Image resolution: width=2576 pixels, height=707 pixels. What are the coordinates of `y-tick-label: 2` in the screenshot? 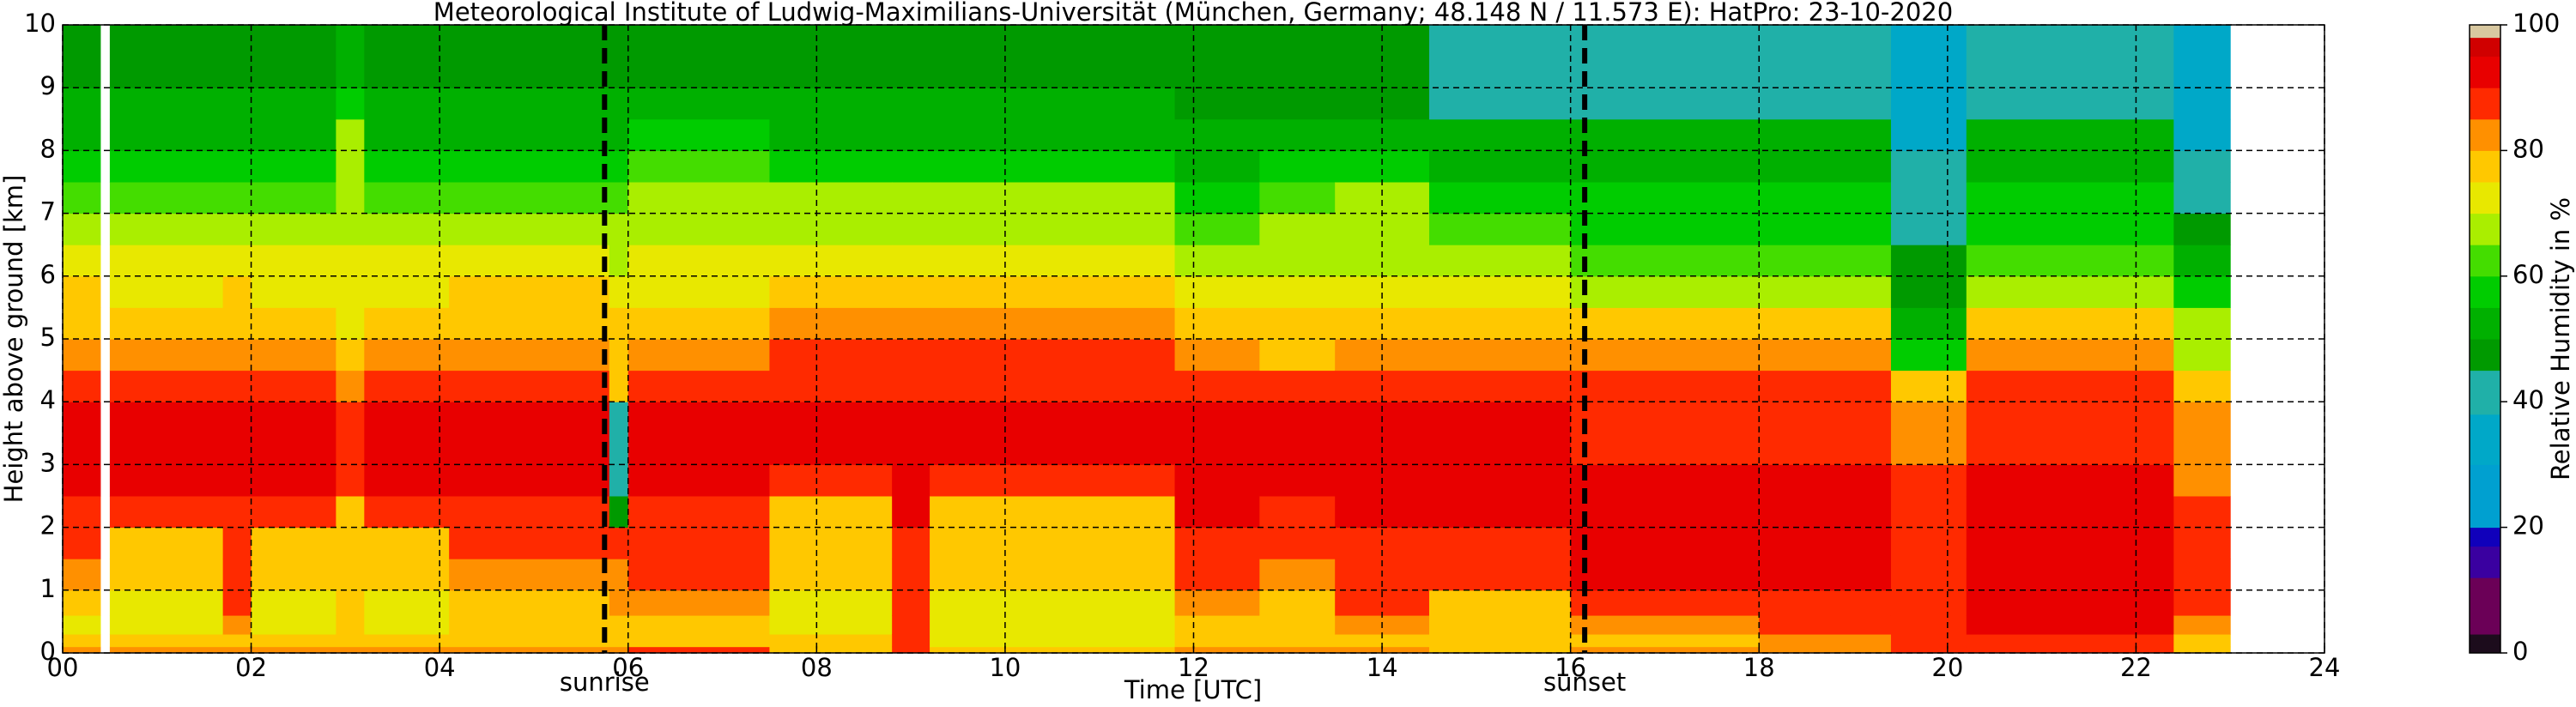 It's located at (48, 526).